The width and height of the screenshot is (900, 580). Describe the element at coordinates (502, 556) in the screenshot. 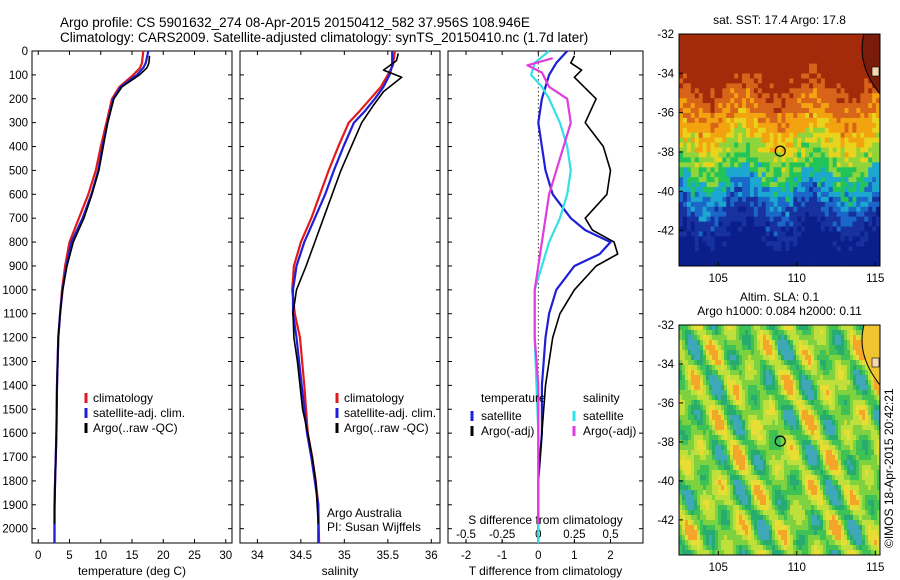

I see `x-tick-label: -1` at that location.